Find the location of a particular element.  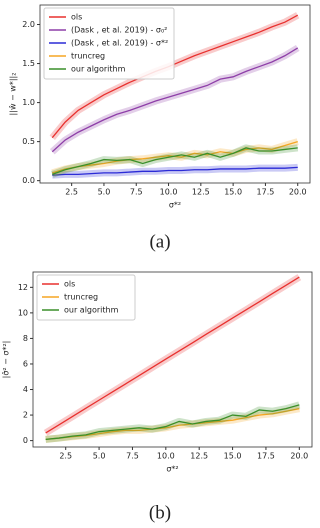

y-axis-label: ||ŵ − w*||₂ is located at coordinates (13, 94).